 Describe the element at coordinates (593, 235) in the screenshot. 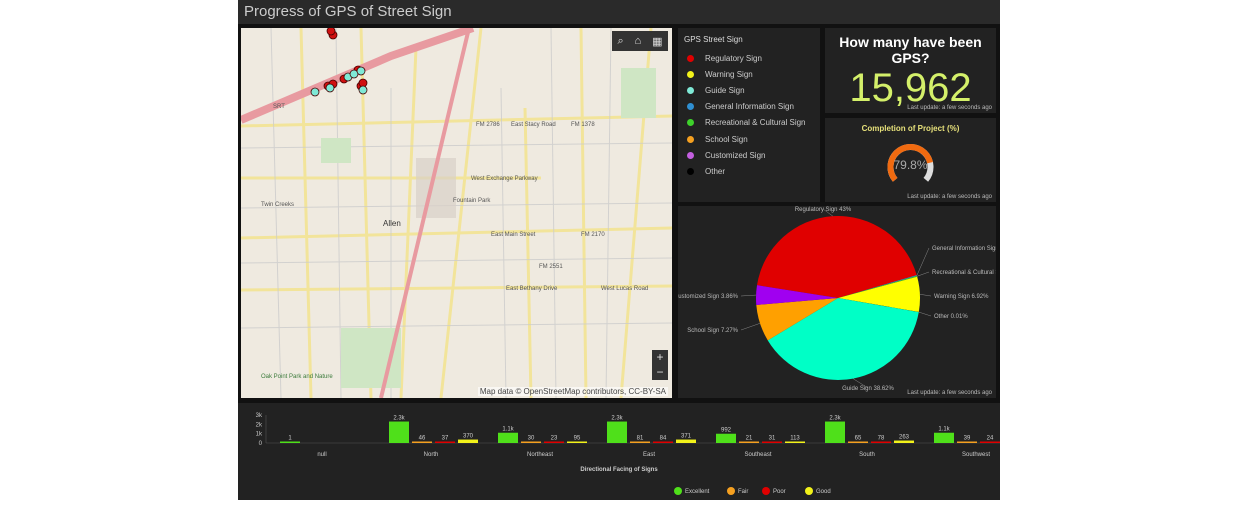

I see `map-label: FM 2170` at that location.